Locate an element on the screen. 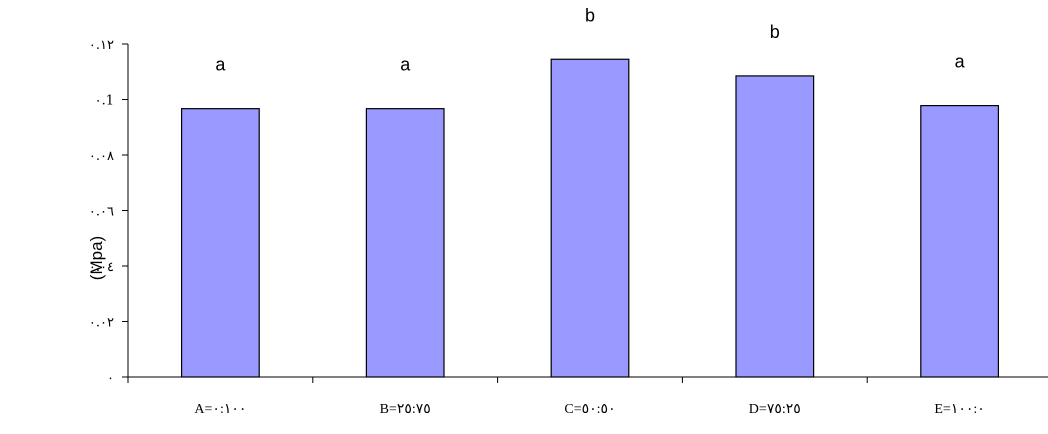 The image size is (1048, 434). y-tick-label: ٠.٠٢ is located at coordinates (101, 323).